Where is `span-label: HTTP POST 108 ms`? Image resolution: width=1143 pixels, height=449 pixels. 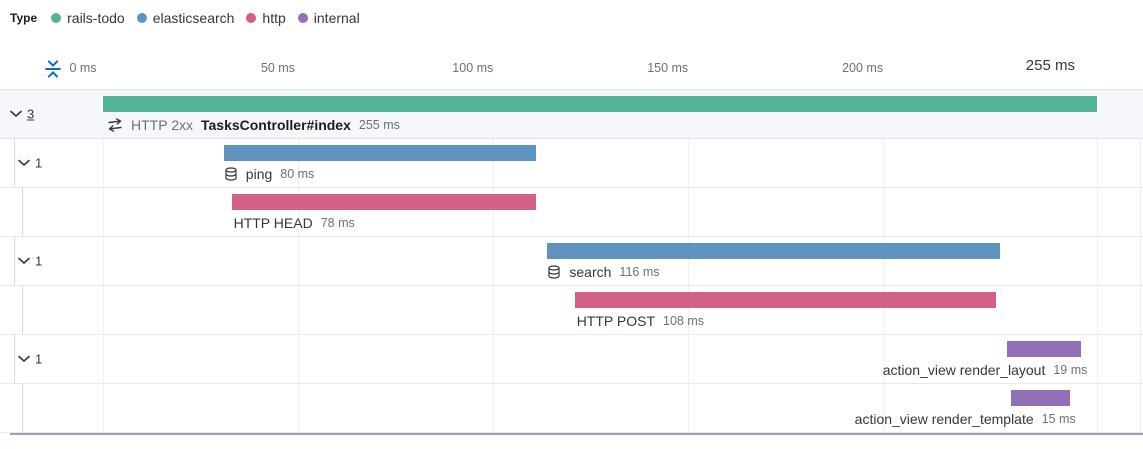
span-label: HTTP POST 108 ms is located at coordinates (640, 321).